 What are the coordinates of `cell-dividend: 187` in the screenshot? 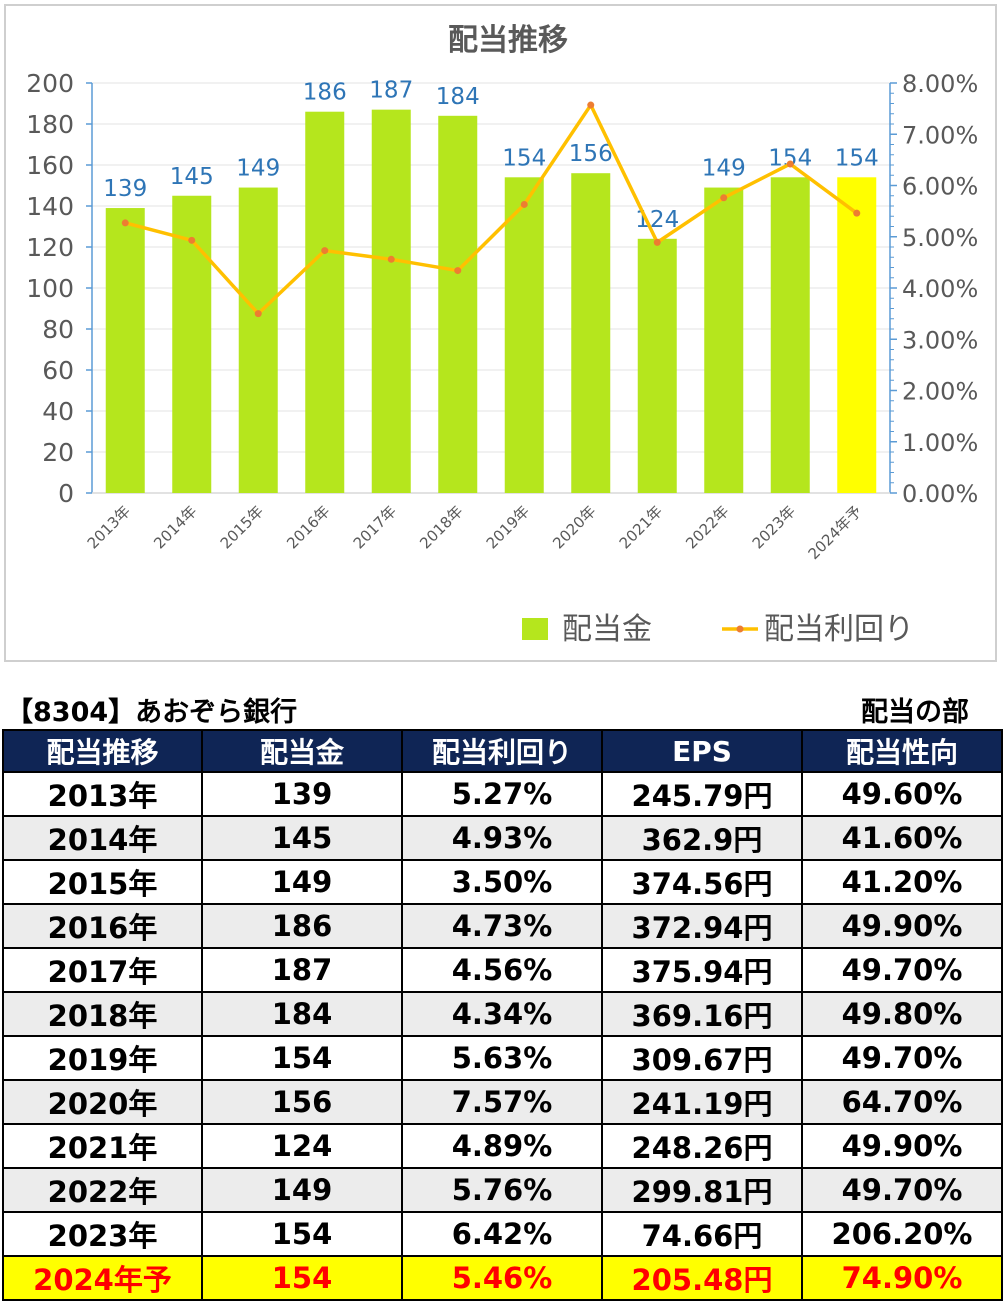 It's located at (302, 970).